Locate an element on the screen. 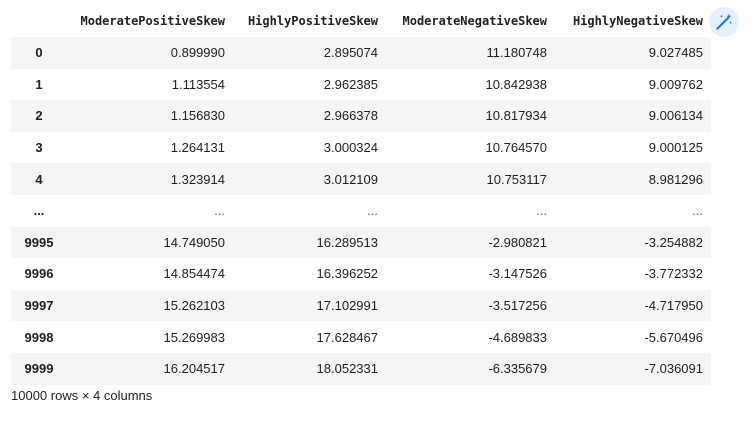 This screenshot has width=755, height=421. table-cell: 2.966378 is located at coordinates (350, 116).